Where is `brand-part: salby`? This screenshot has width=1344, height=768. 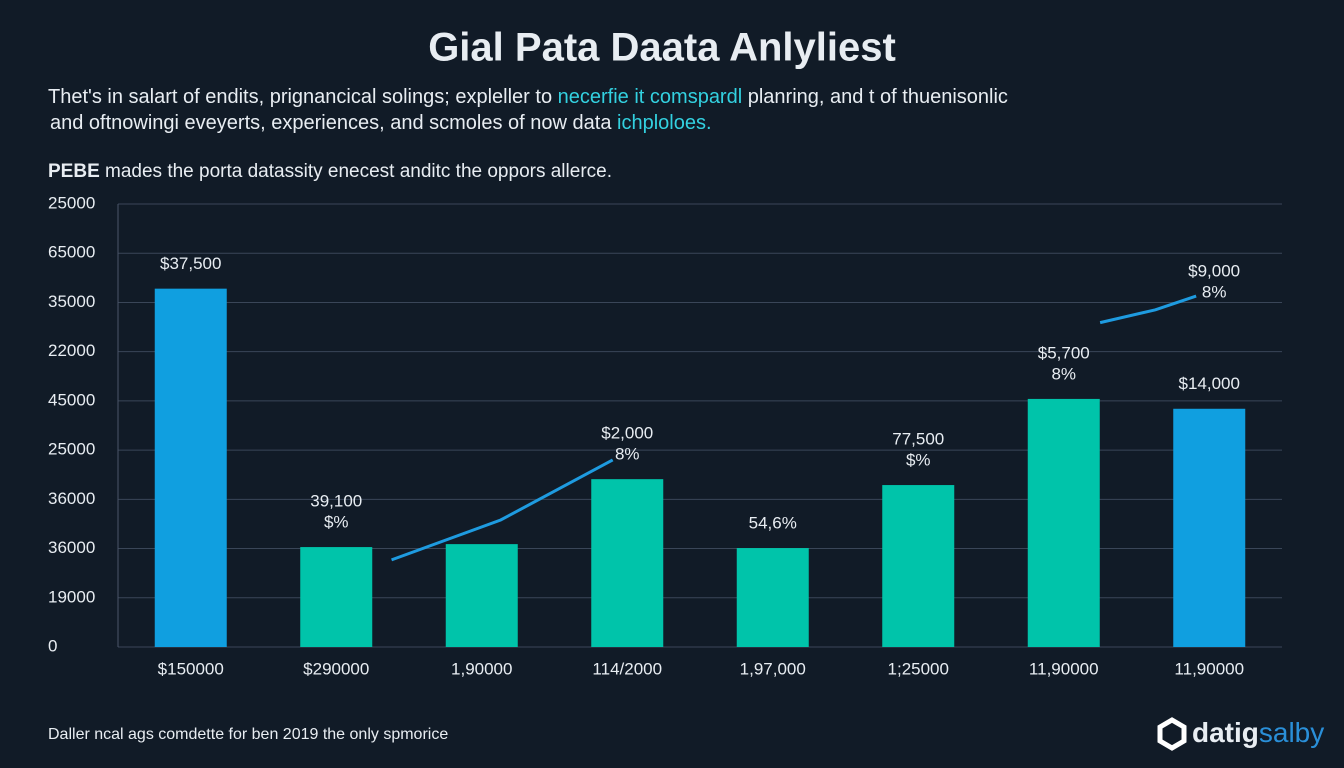 brand-part: salby is located at coordinates (1291, 732).